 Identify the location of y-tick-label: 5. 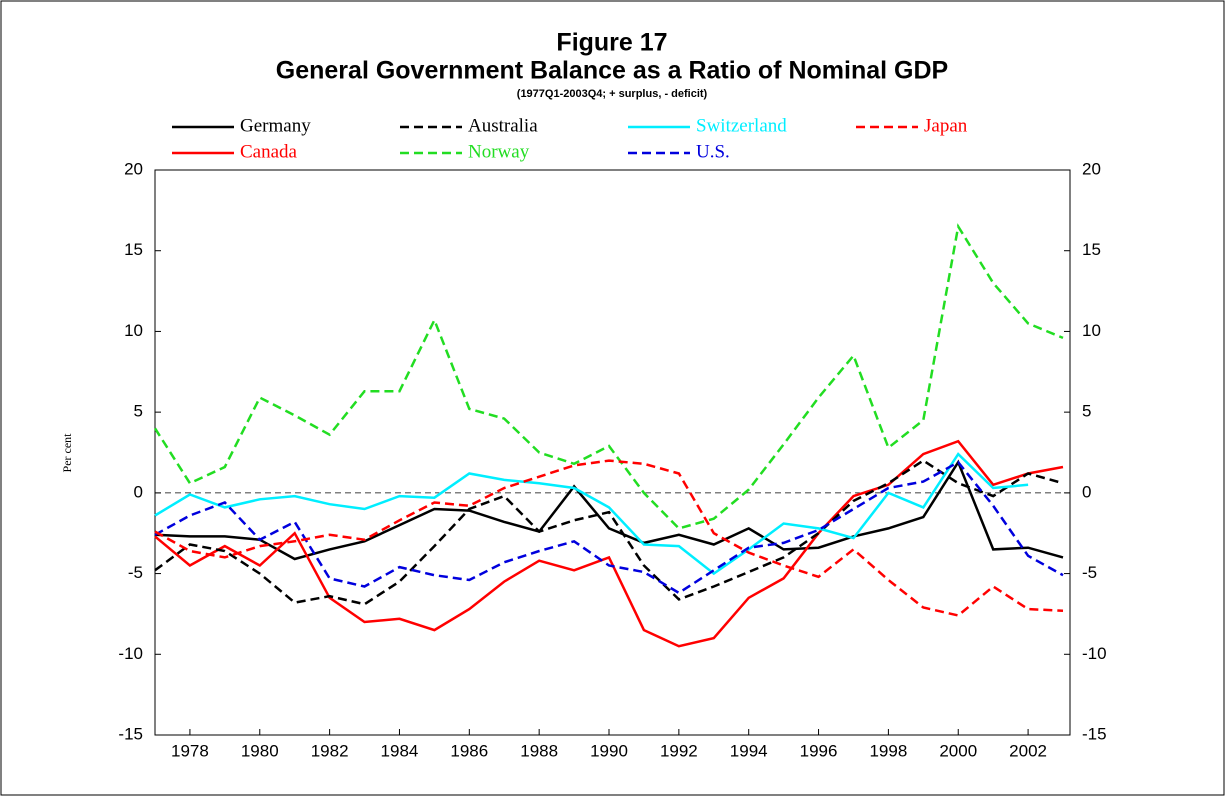
(138, 411).